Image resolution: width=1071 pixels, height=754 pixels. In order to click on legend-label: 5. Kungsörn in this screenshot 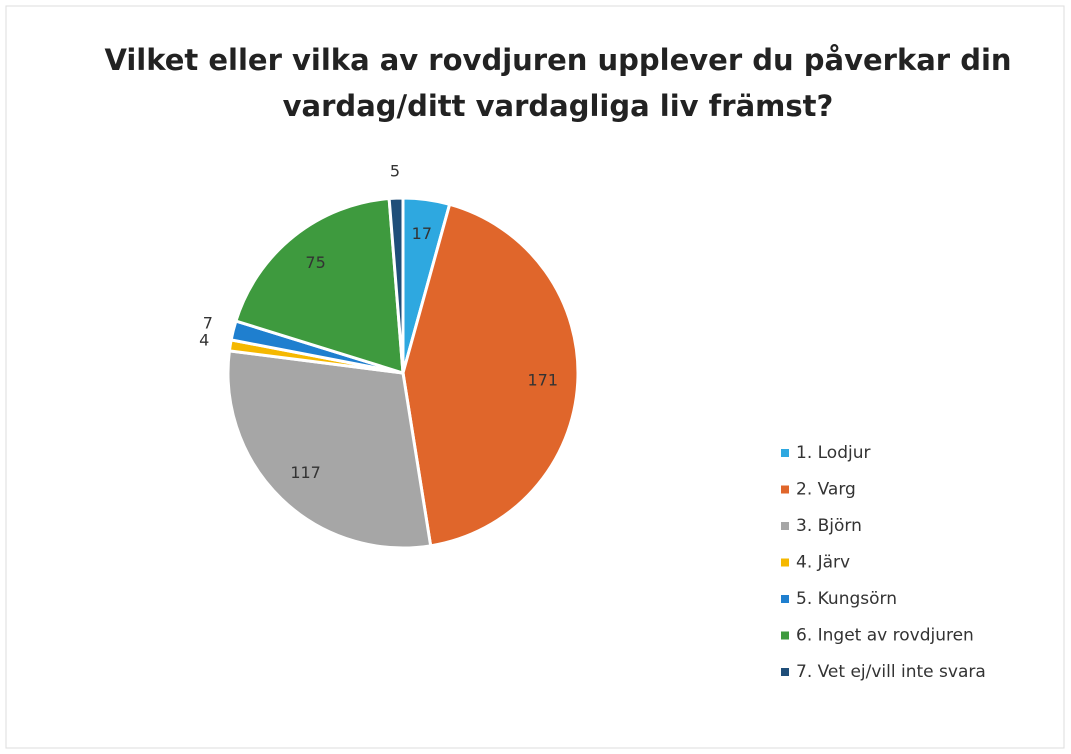, I will do `click(846, 599)`.